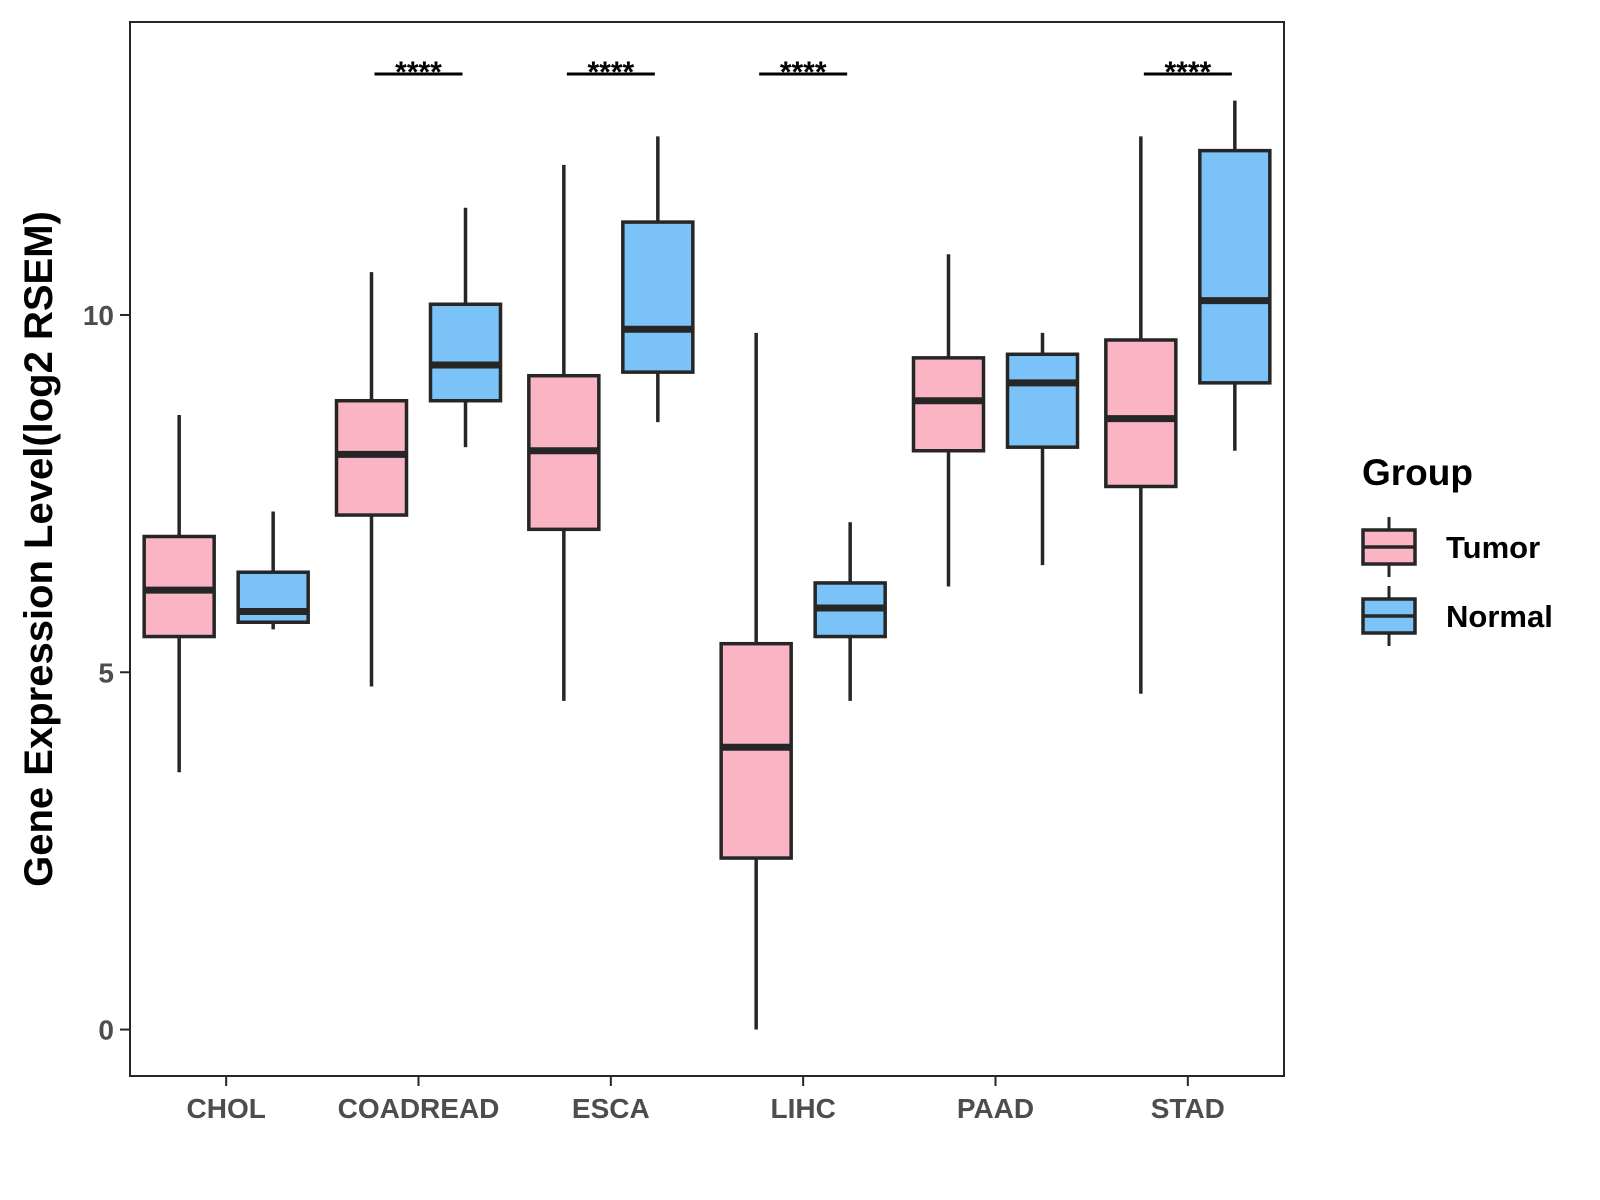 The height and width of the screenshot is (1200, 1600). I want to click on box-paad-tumor, so click(948, 420).